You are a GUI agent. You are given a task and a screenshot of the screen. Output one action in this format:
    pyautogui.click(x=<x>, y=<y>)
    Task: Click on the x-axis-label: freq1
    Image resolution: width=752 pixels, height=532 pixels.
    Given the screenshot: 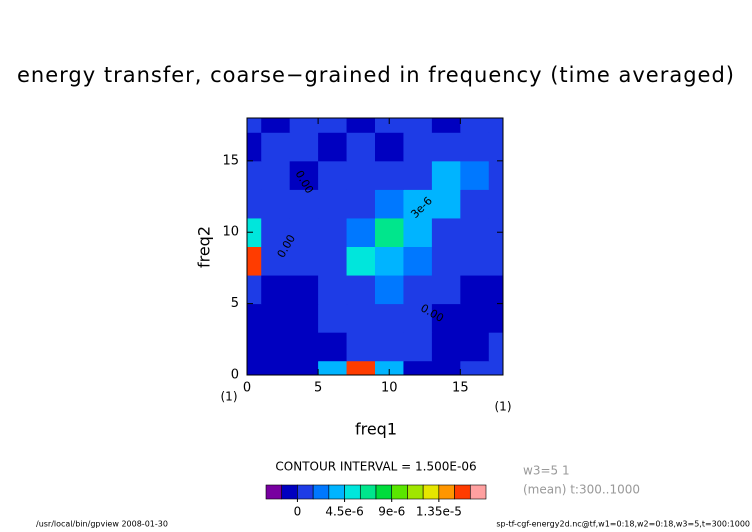 What is the action you would take?
    pyautogui.click(x=376, y=429)
    